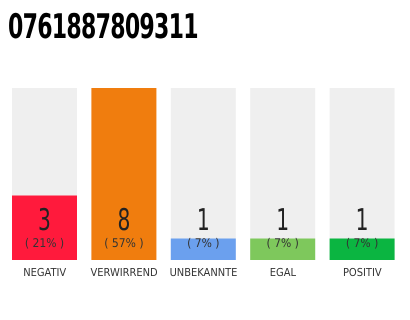 This screenshot has width=410, height=320. Describe the element at coordinates (44, 220) in the screenshot. I see `data-label: 3` at that location.